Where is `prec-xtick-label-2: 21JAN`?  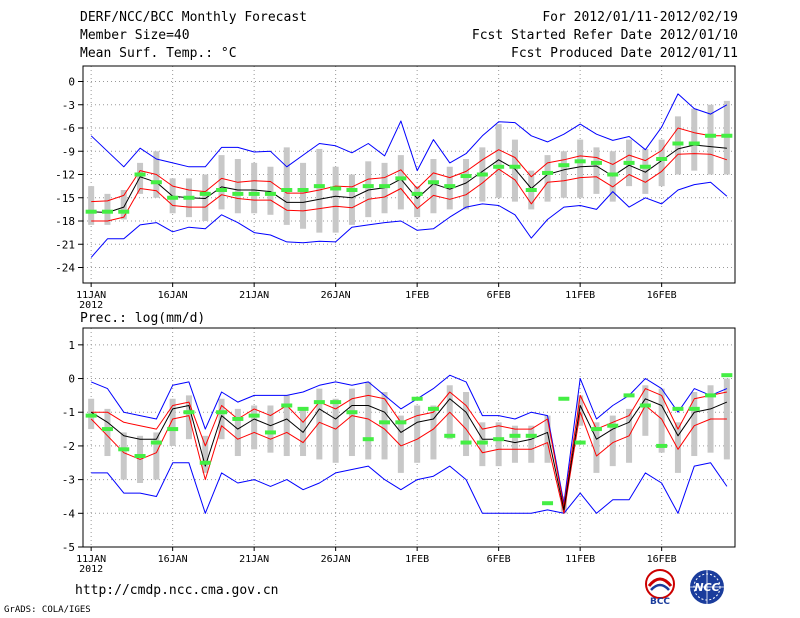
prec-xtick-label-2: 21JAN is located at coordinates (254, 559).